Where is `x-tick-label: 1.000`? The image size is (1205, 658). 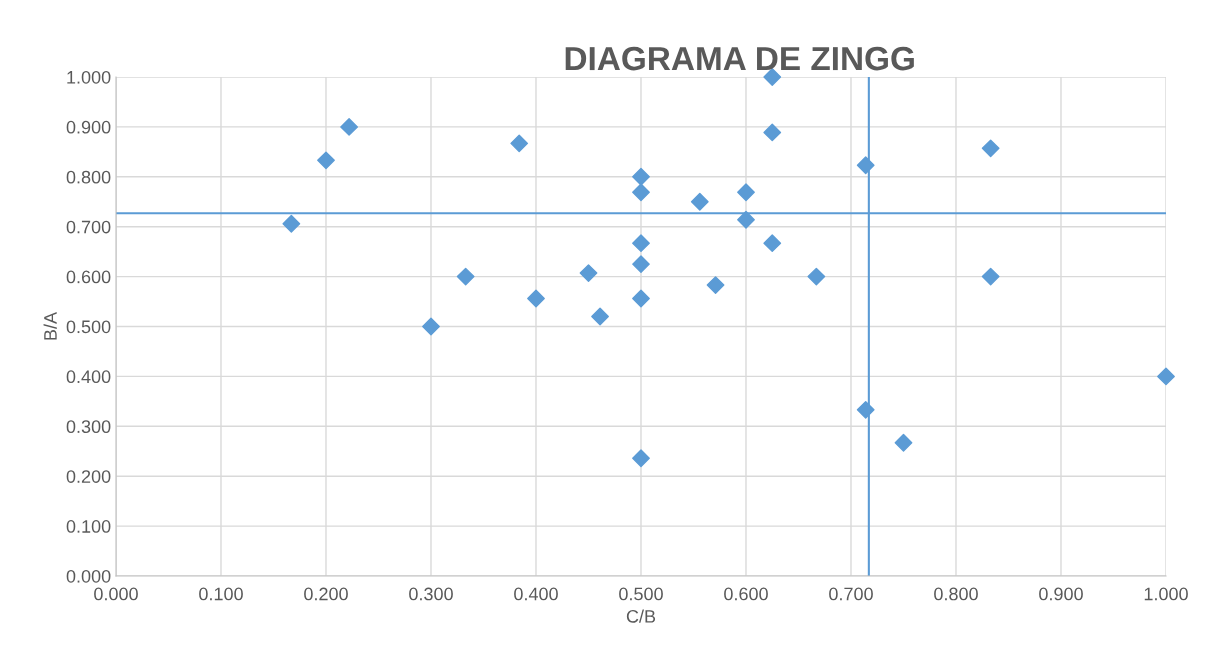 x-tick-label: 1.000 is located at coordinates (1166, 594).